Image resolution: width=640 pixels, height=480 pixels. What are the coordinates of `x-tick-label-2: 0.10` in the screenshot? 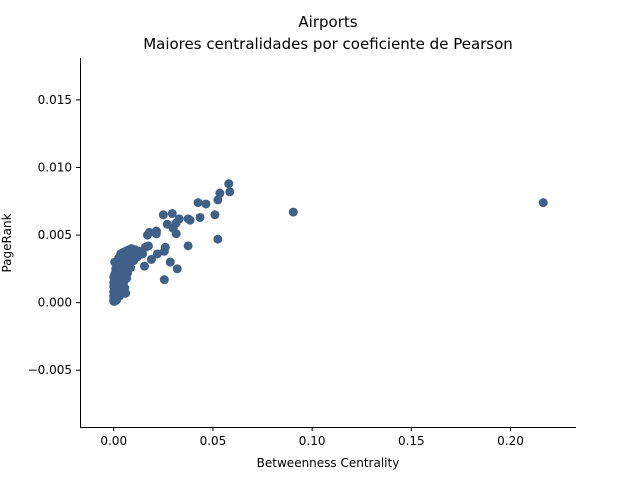 It's located at (312, 441).